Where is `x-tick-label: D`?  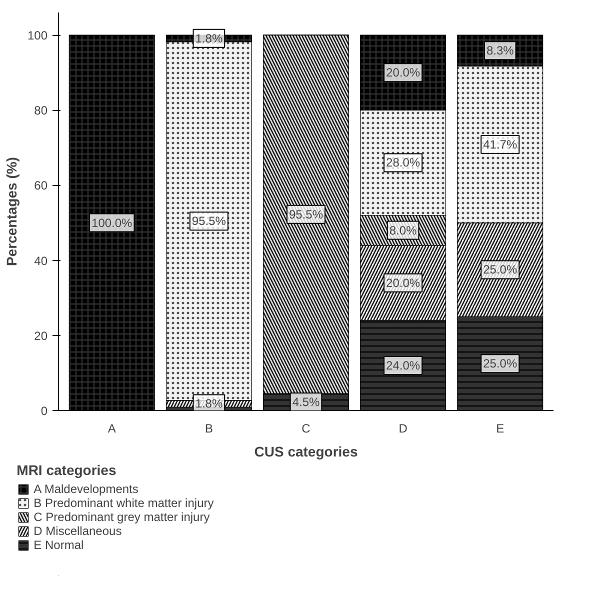 x-tick-label: D is located at coordinates (403, 429).